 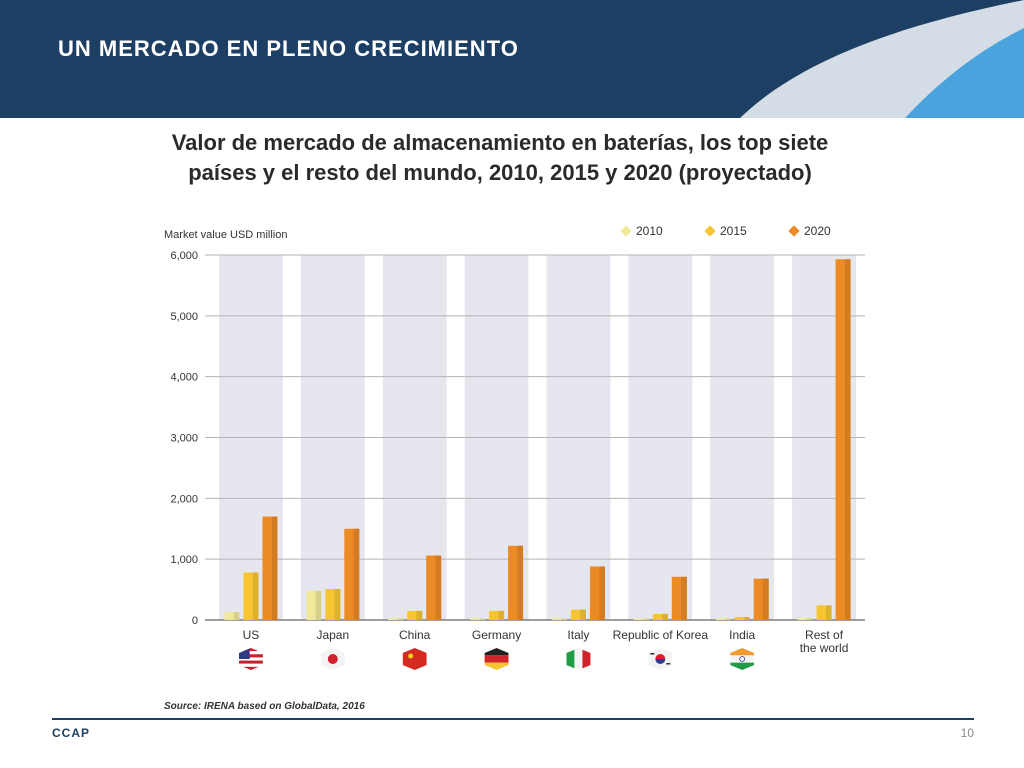 What do you see at coordinates (660, 659) in the screenshot?
I see `korea-flag-icon` at bounding box center [660, 659].